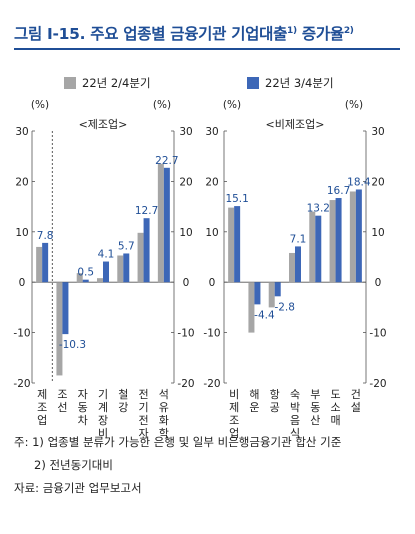  Describe the element at coordinates (211, 132) in the screenshot. I see `y-tick-label-left-1-0: 30` at that location.